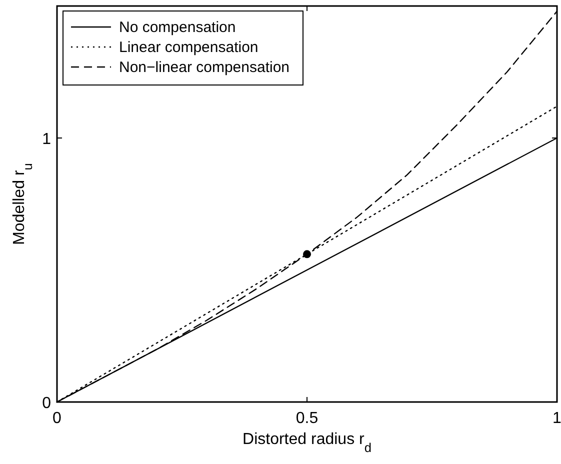  What do you see at coordinates (307, 418) in the screenshot?
I see `x-tick-label: 0.5` at bounding box center [307, 418].